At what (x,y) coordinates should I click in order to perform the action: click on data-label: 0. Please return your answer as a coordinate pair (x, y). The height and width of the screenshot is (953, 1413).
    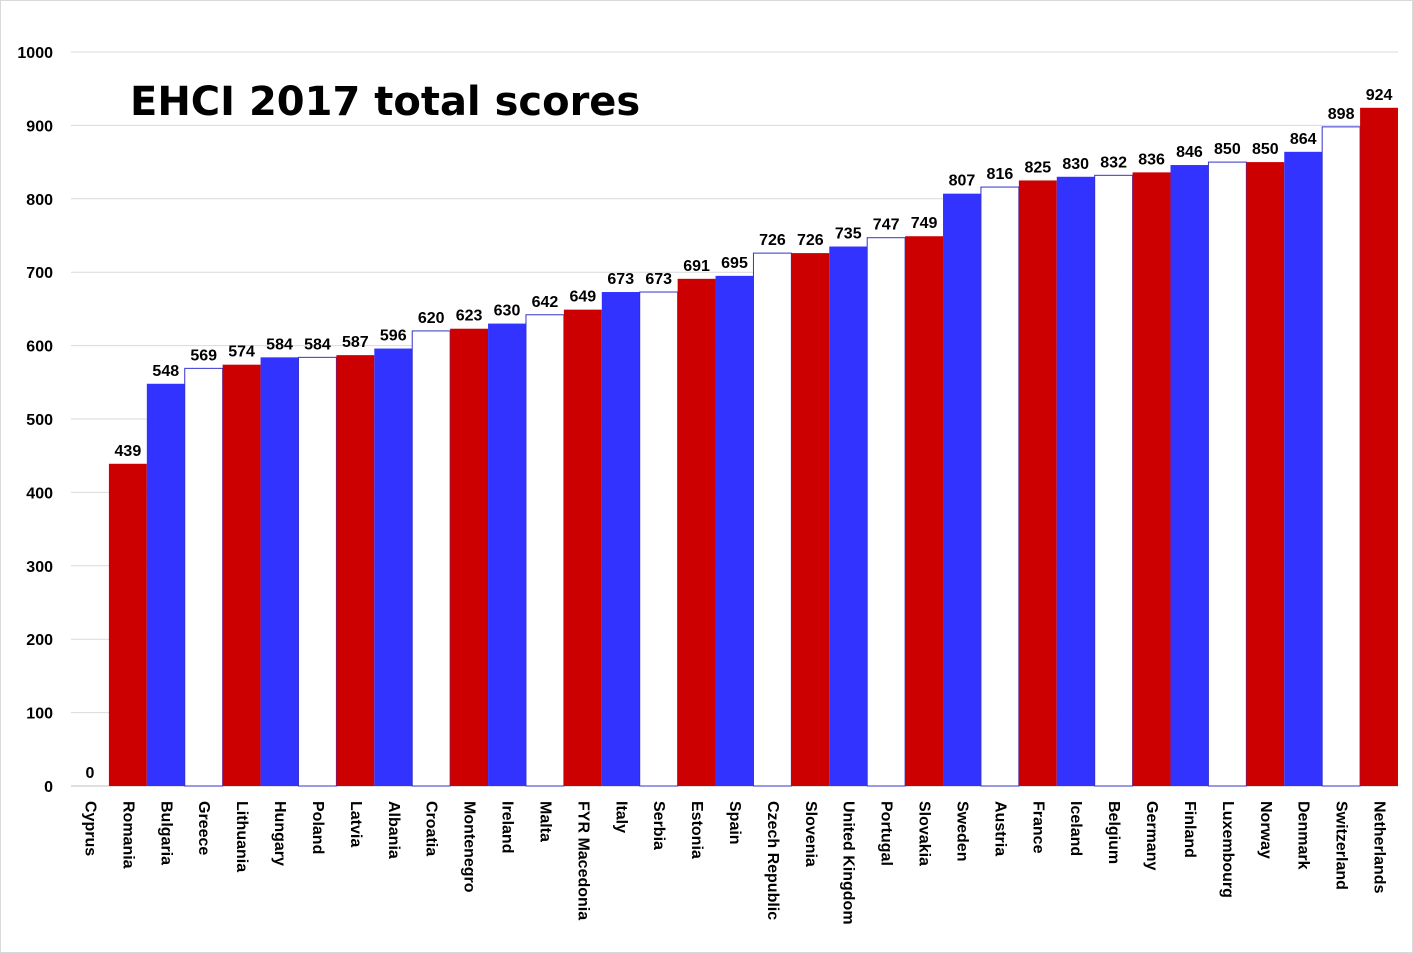
    Looking at the image, I should click on (90, 773).